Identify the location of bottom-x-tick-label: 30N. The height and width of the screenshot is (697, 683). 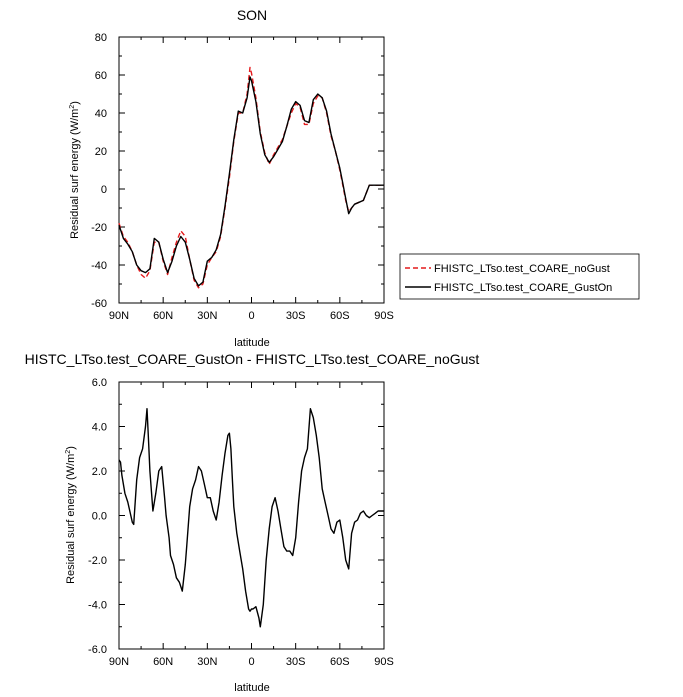
(207, 662).